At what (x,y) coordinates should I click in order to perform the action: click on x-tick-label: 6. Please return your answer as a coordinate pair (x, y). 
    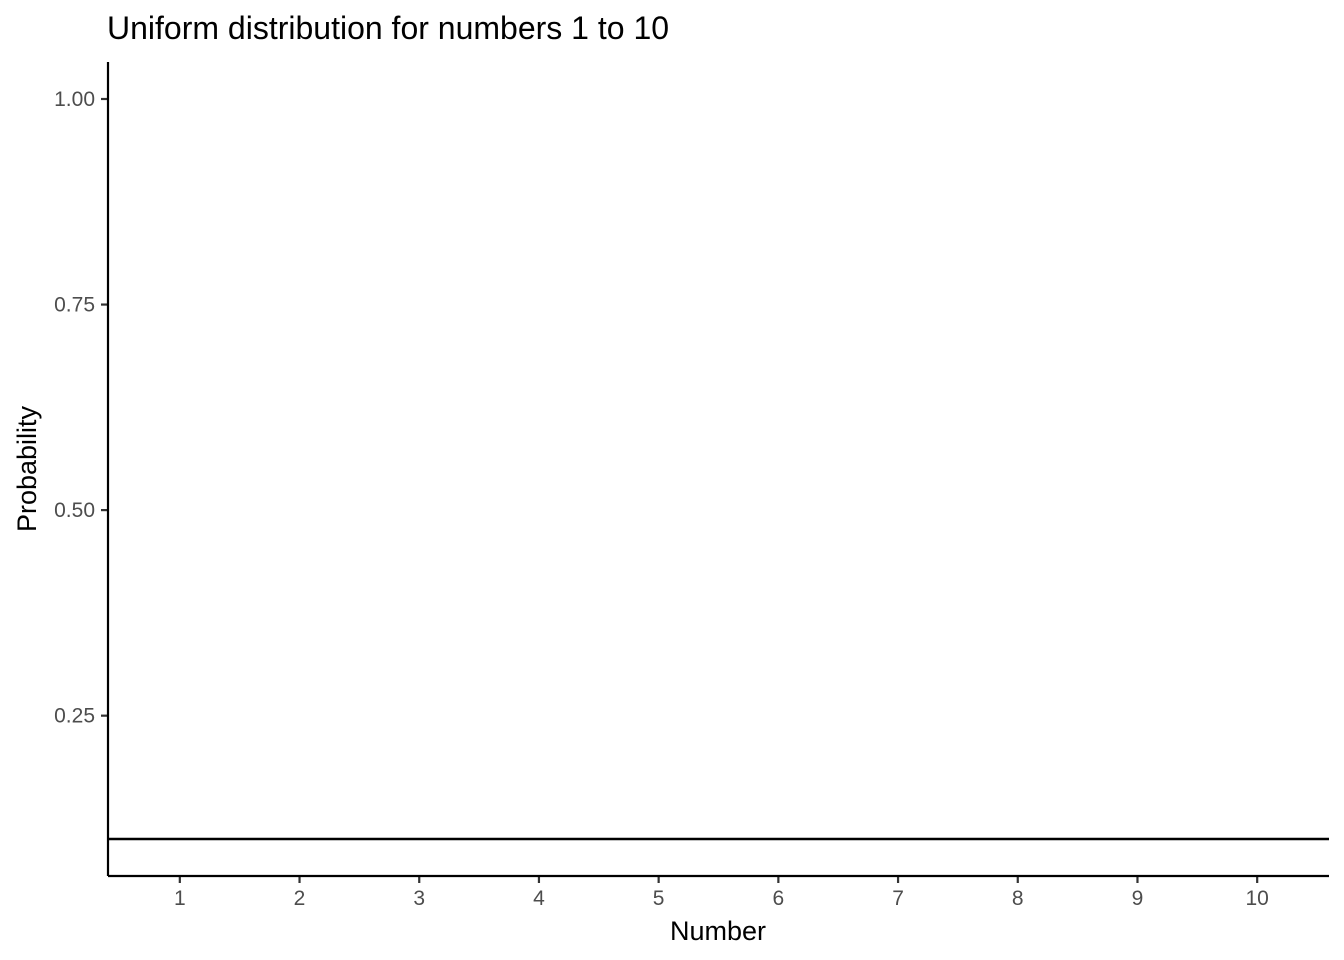
    Looking at the image, I should click on (779, 898).